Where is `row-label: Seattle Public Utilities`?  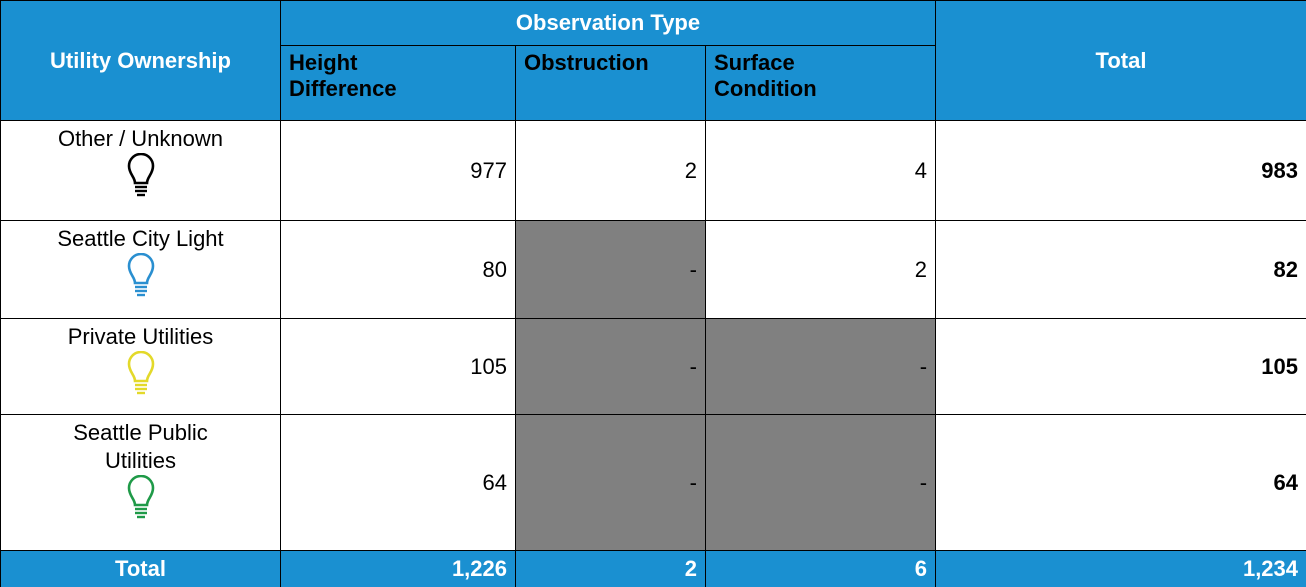 row-label: Seattle Public Utilities is located at coordinates (140, 446).